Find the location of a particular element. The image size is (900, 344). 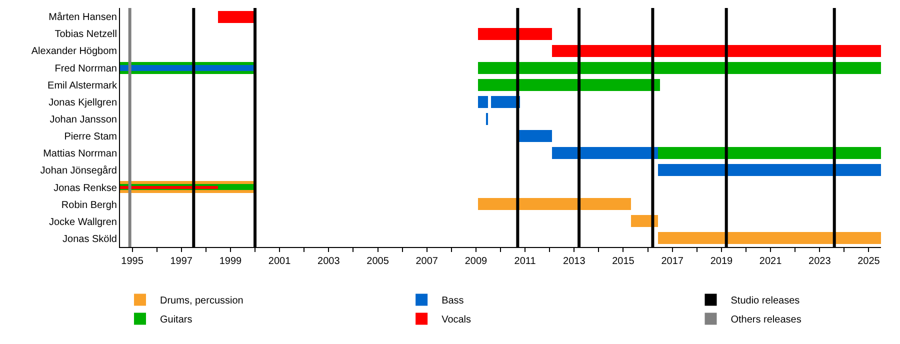

x-tick-label: 2025 is located at coordinates (869, 261).